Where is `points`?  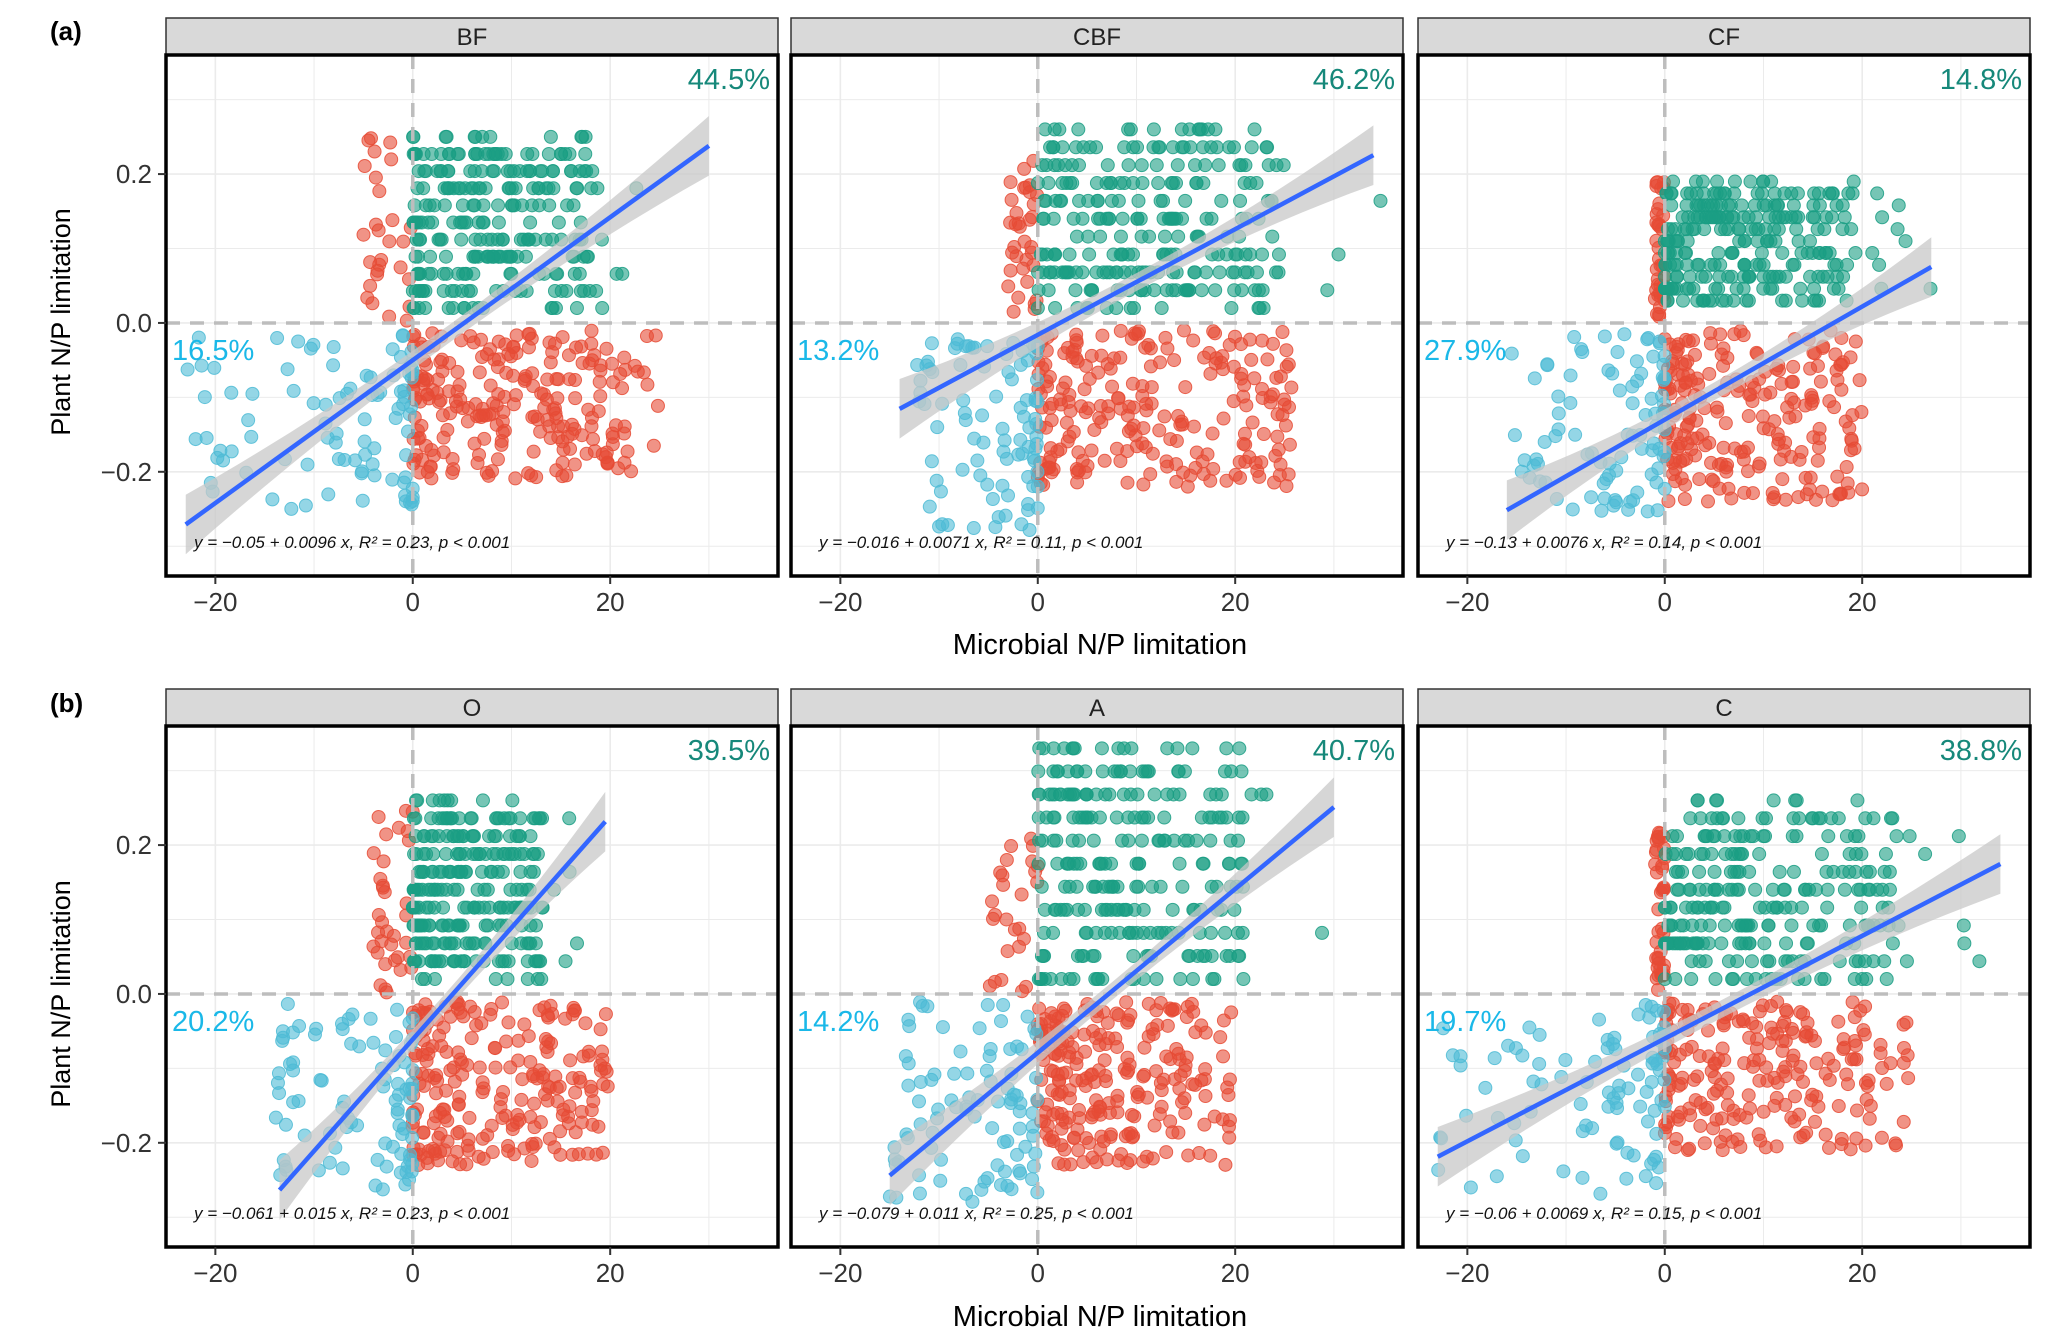 points is located at coordinates (1721, 346).